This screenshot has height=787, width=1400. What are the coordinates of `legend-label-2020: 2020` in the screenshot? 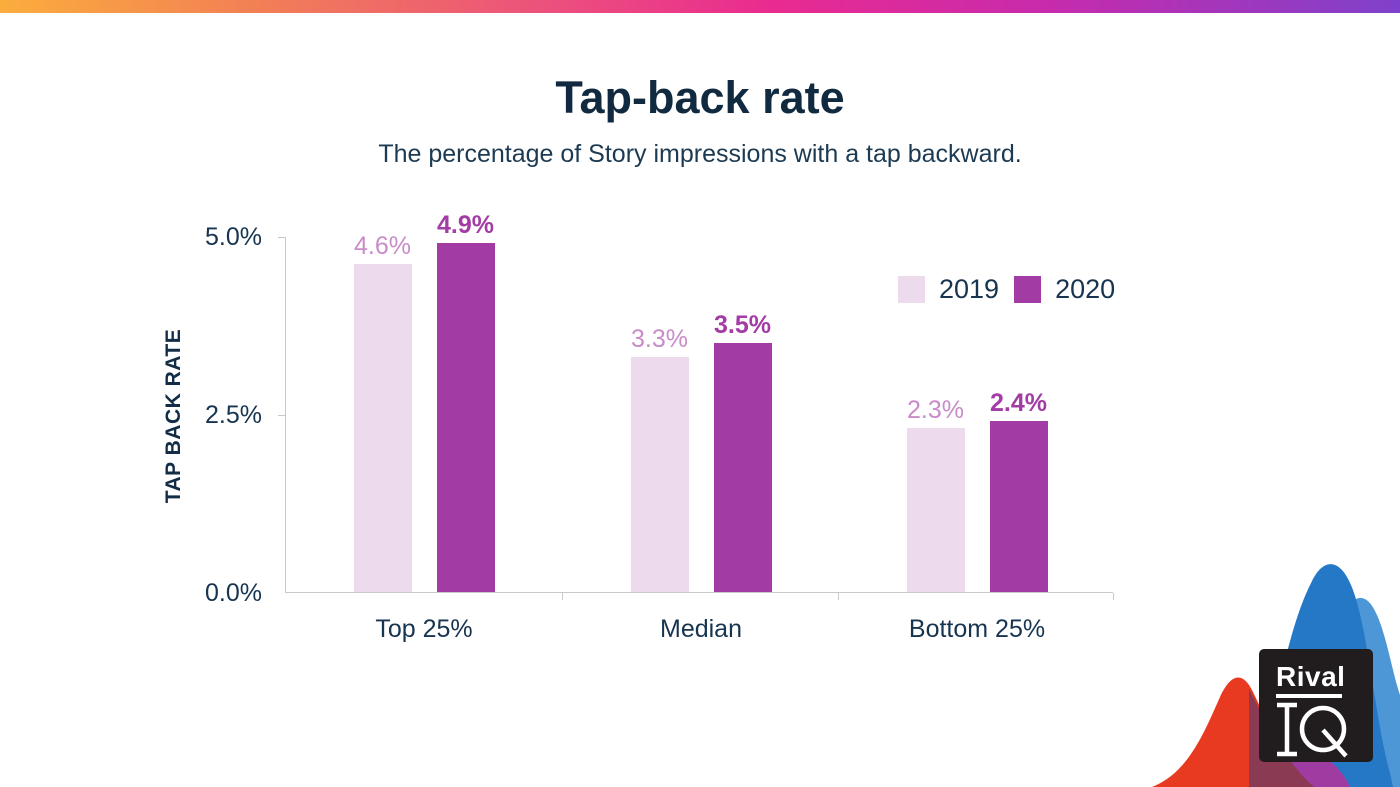 It's located at (1085, 289).